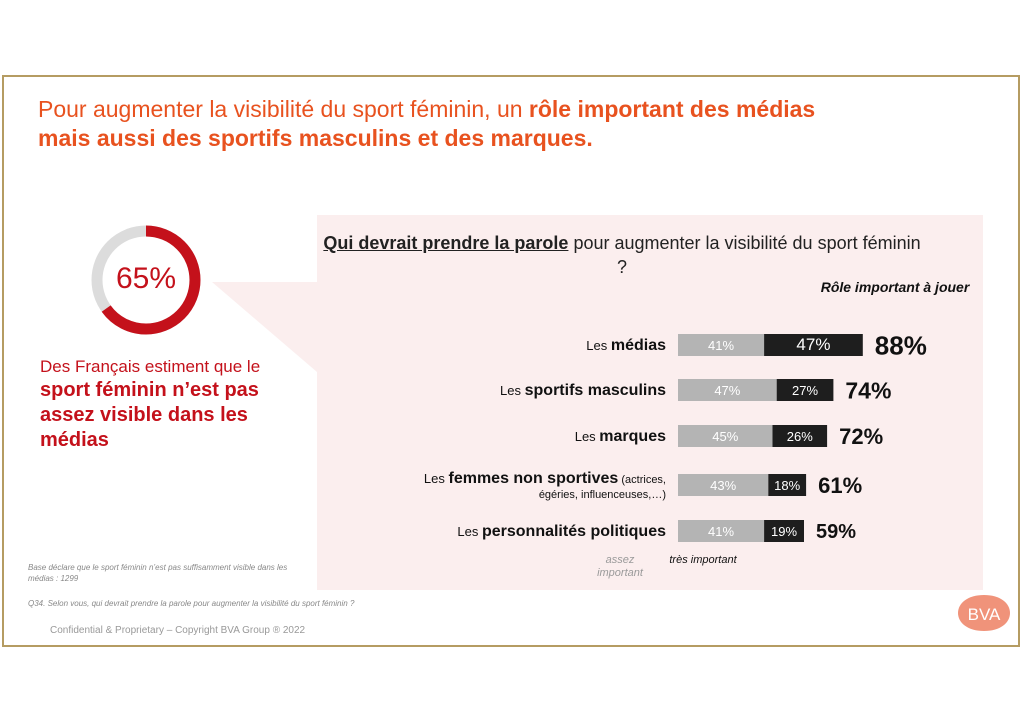  I want to click on total-label: 59%, so click(836, 532).